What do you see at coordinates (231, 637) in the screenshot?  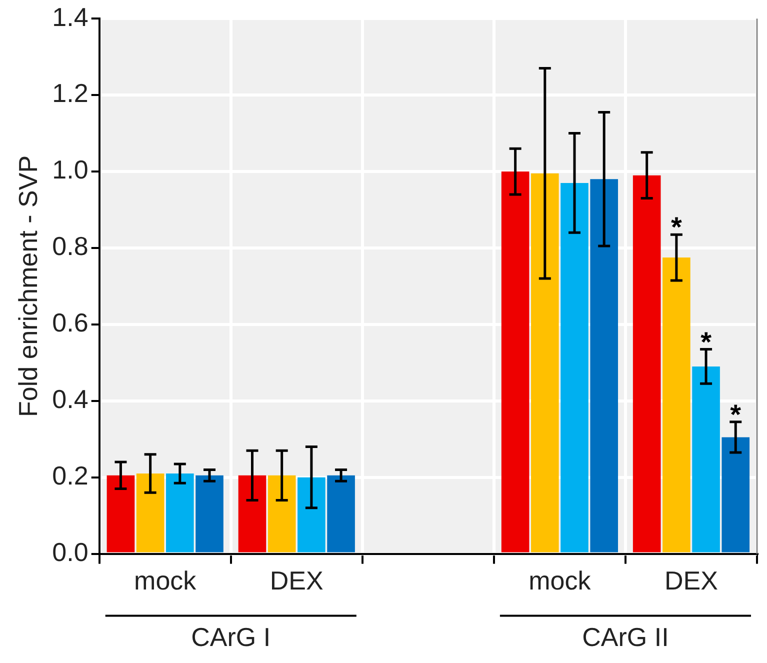 I see `text: CArG I` at bounding box center [231, 637].